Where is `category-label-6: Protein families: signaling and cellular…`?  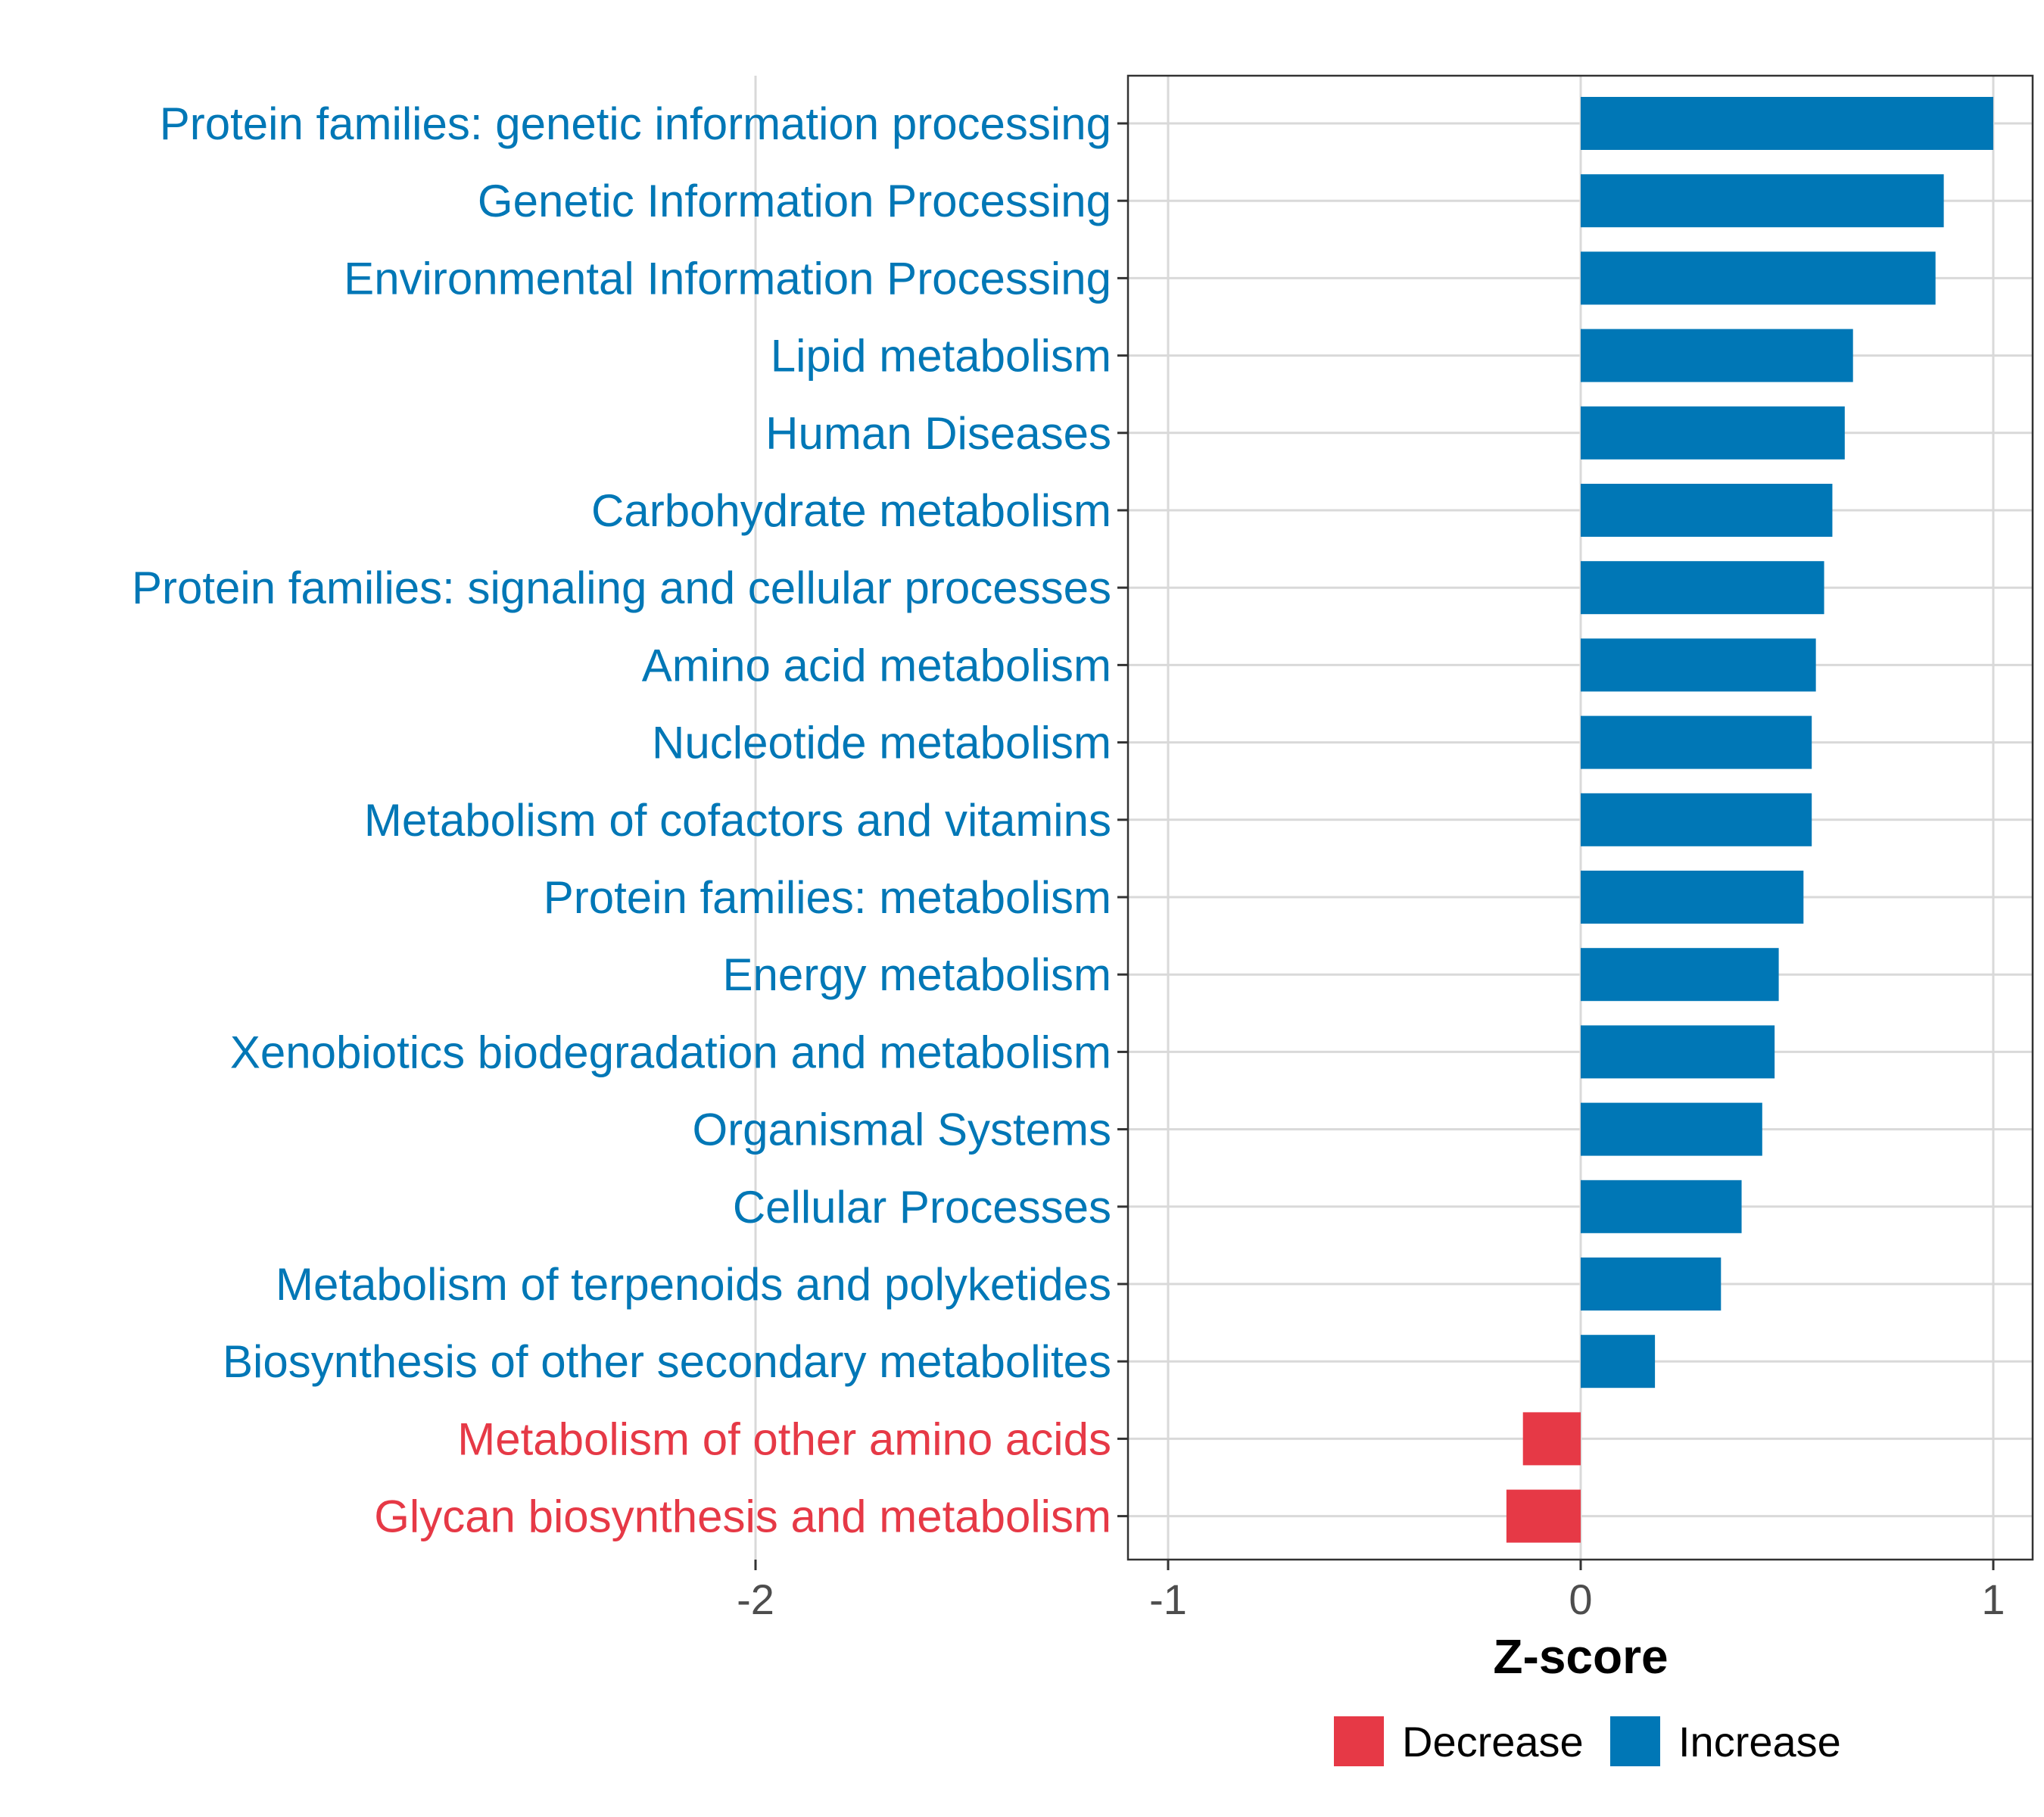 category-label-6: Protein families: signaling and cellular… is located at coordinates (621, 588).